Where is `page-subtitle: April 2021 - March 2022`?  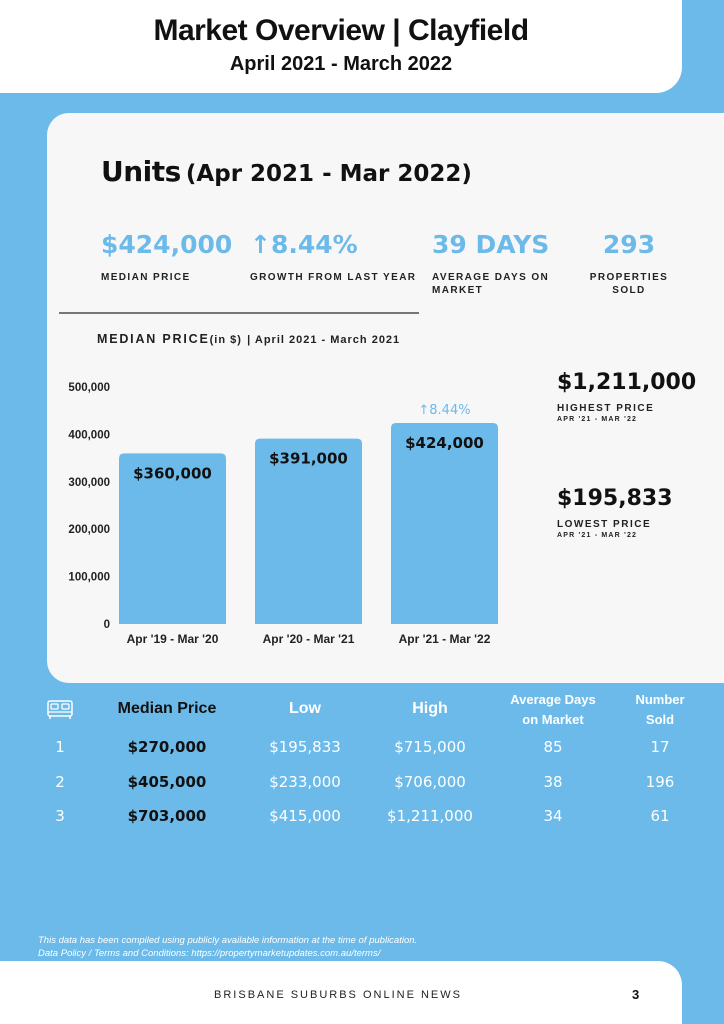
page-subtitle: April 2021 - March 2022 is located at coordinates (341, 64).